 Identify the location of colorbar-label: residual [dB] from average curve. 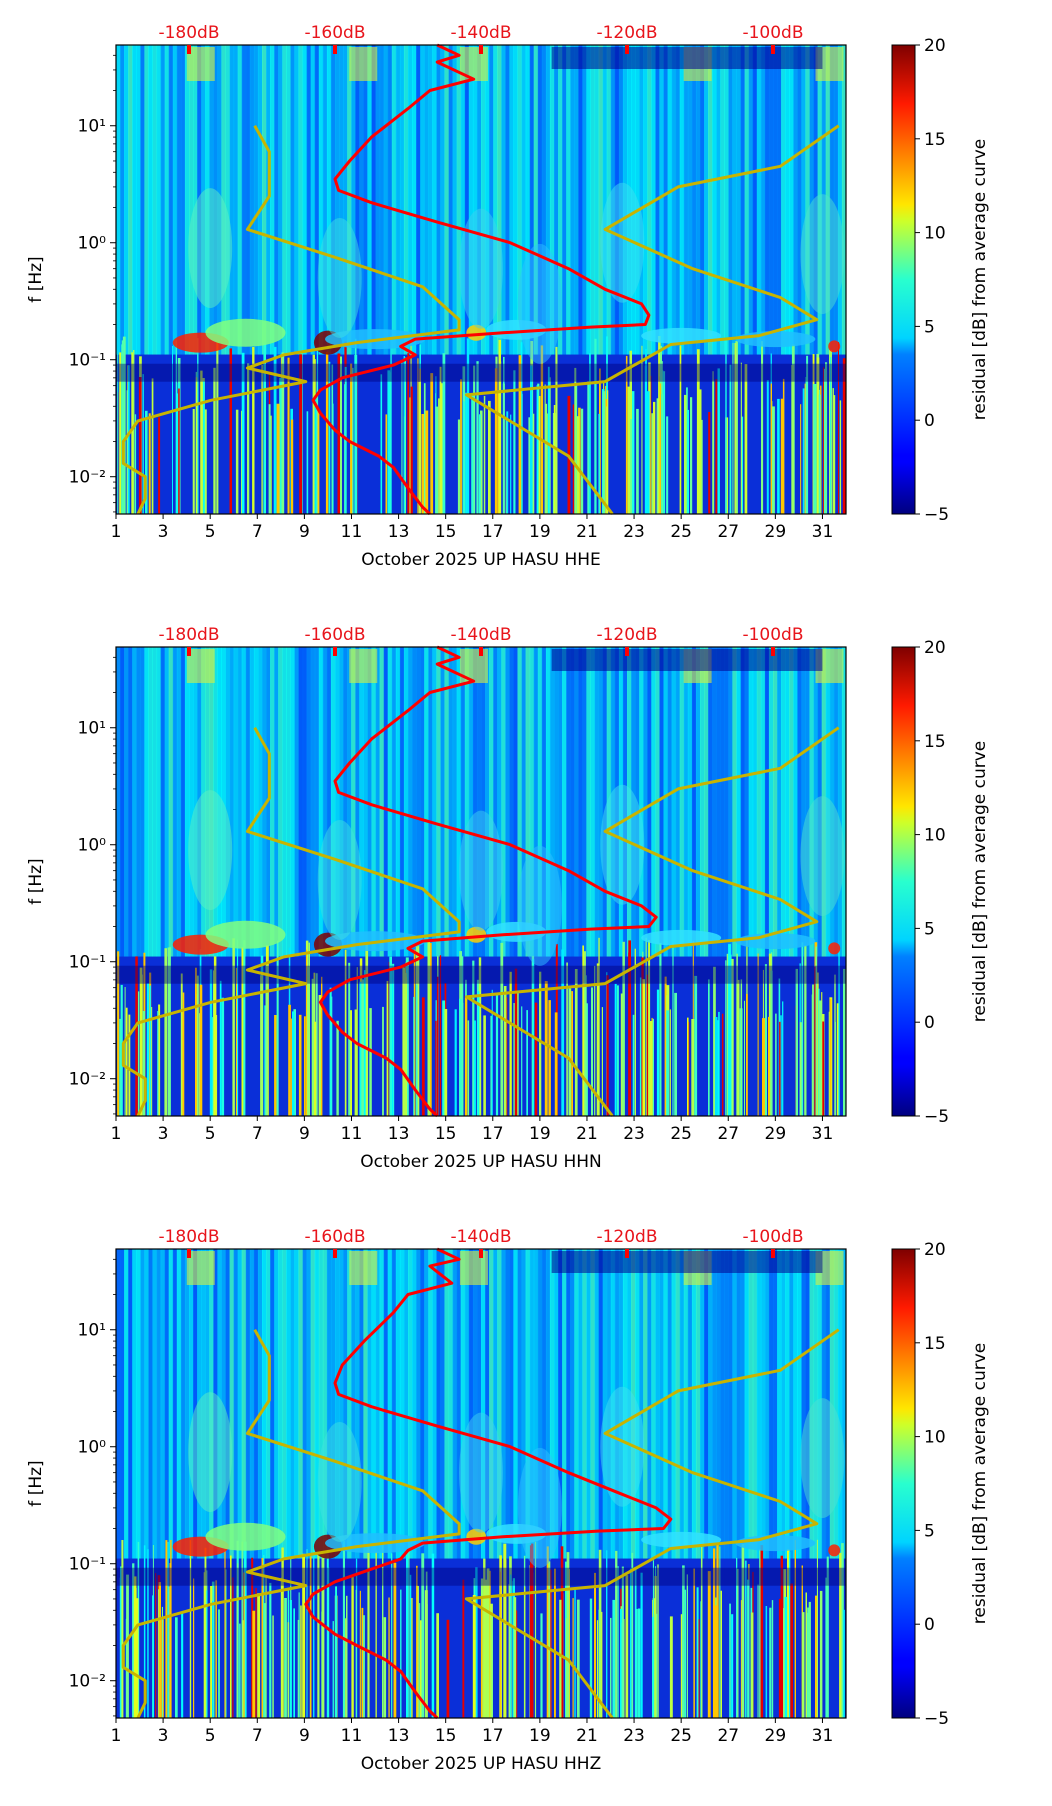
(980, 881).